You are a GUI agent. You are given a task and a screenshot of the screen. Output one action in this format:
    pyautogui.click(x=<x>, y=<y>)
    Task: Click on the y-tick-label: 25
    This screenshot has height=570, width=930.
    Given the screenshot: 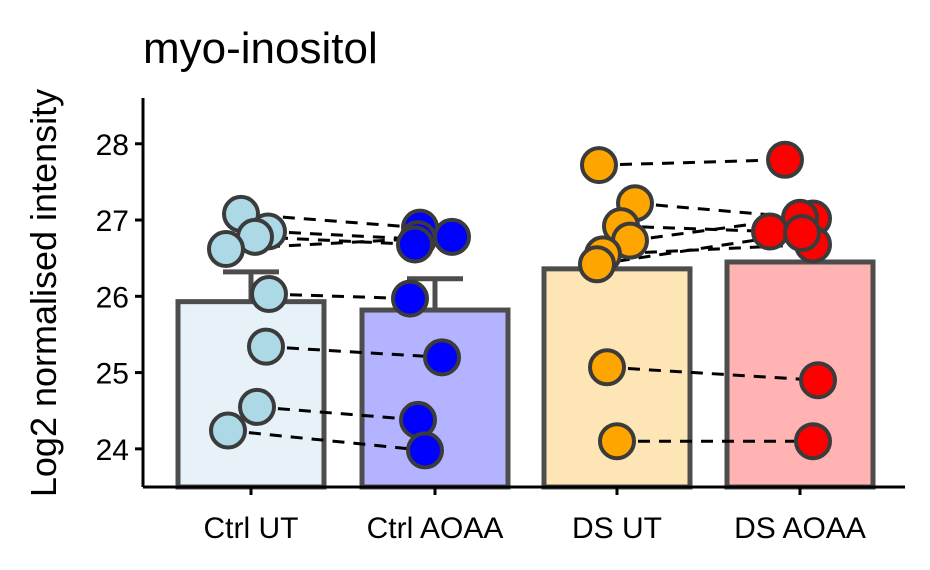 What is the action you would take?
    pyautogui.click(x=112, y=374)
    